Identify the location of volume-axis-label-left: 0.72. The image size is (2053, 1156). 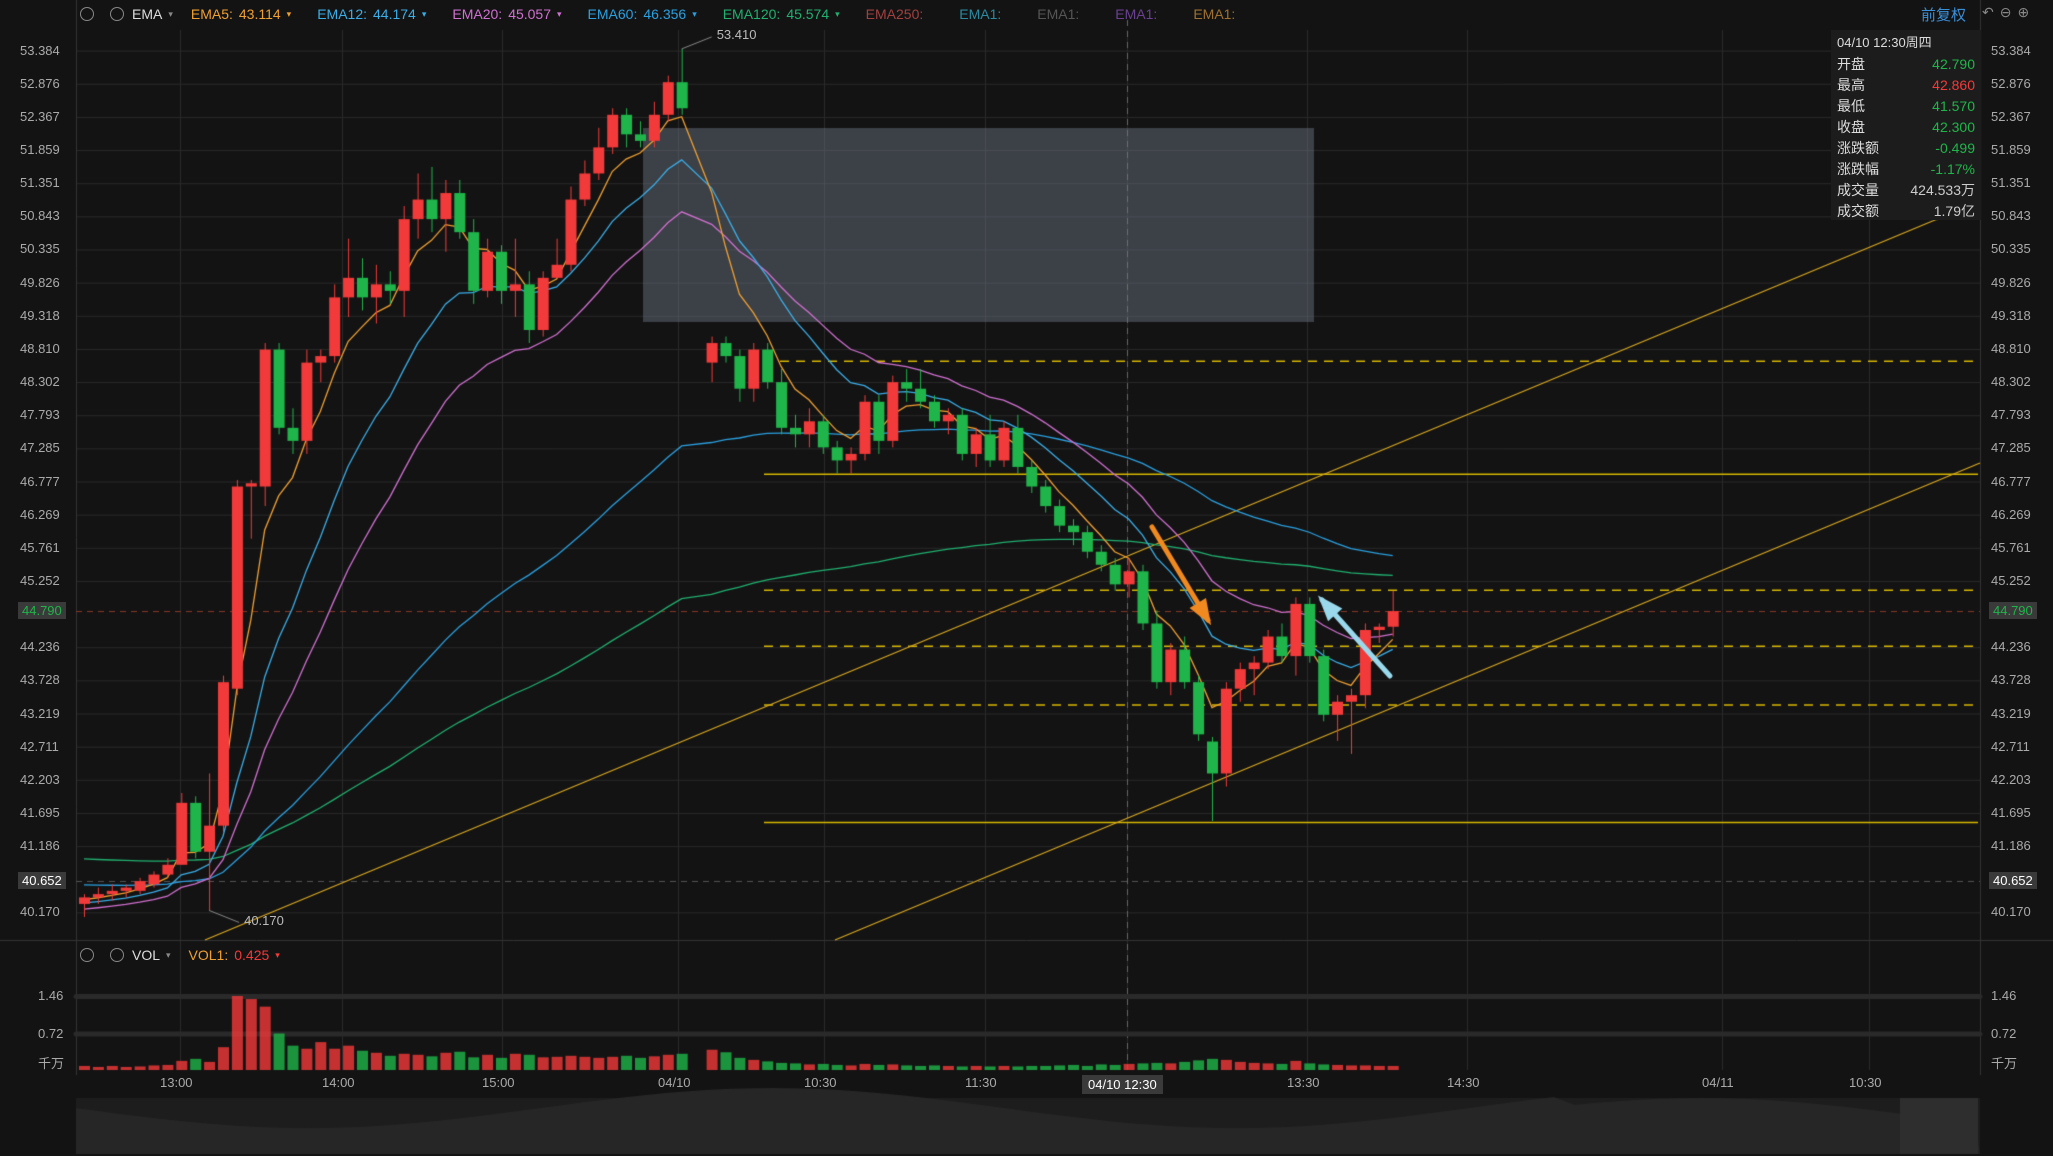
(51, 1033).